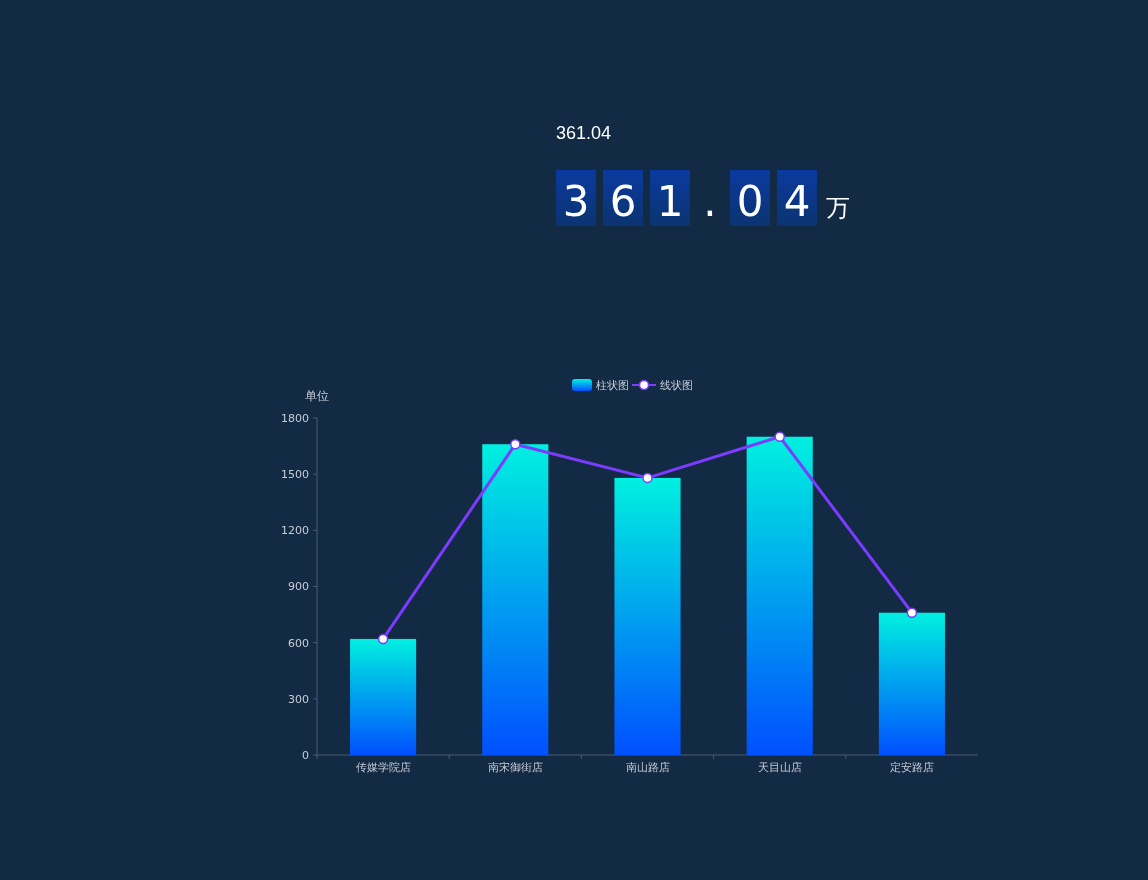 Image resolution: width=1148 pixels, height=880 pixels. What do you see at coordinates (298, 587) in the screenshot?
I see `y-tick-label: 900` at bounding box center [298, 587].